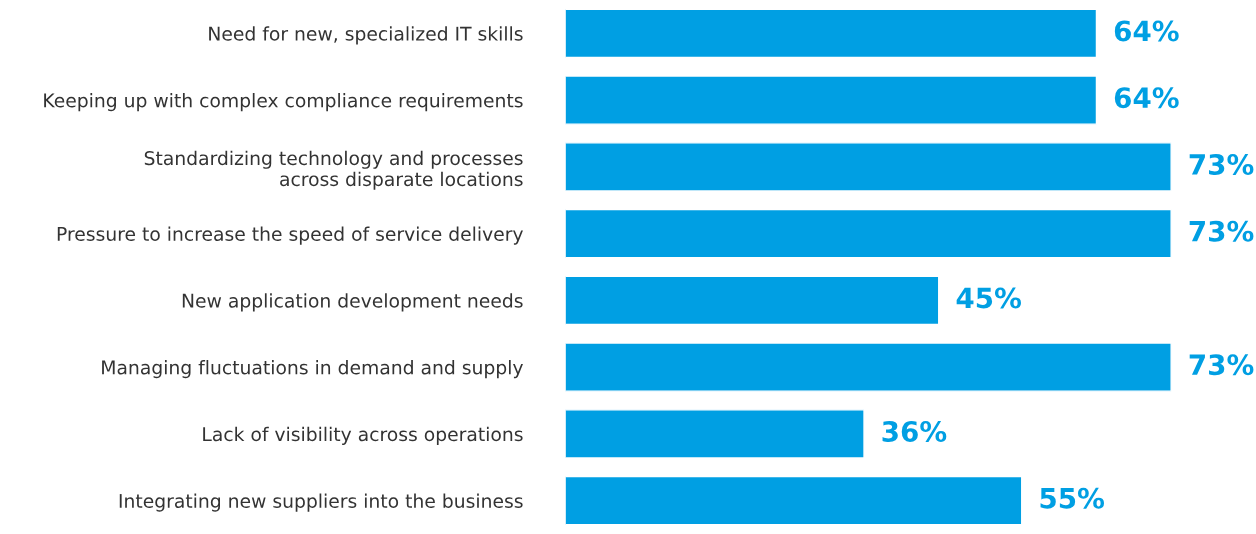  What do you see at coordinates (914, 431) in the screenshot?
I see `data-label: 36%` at bounding box center [914, 431].